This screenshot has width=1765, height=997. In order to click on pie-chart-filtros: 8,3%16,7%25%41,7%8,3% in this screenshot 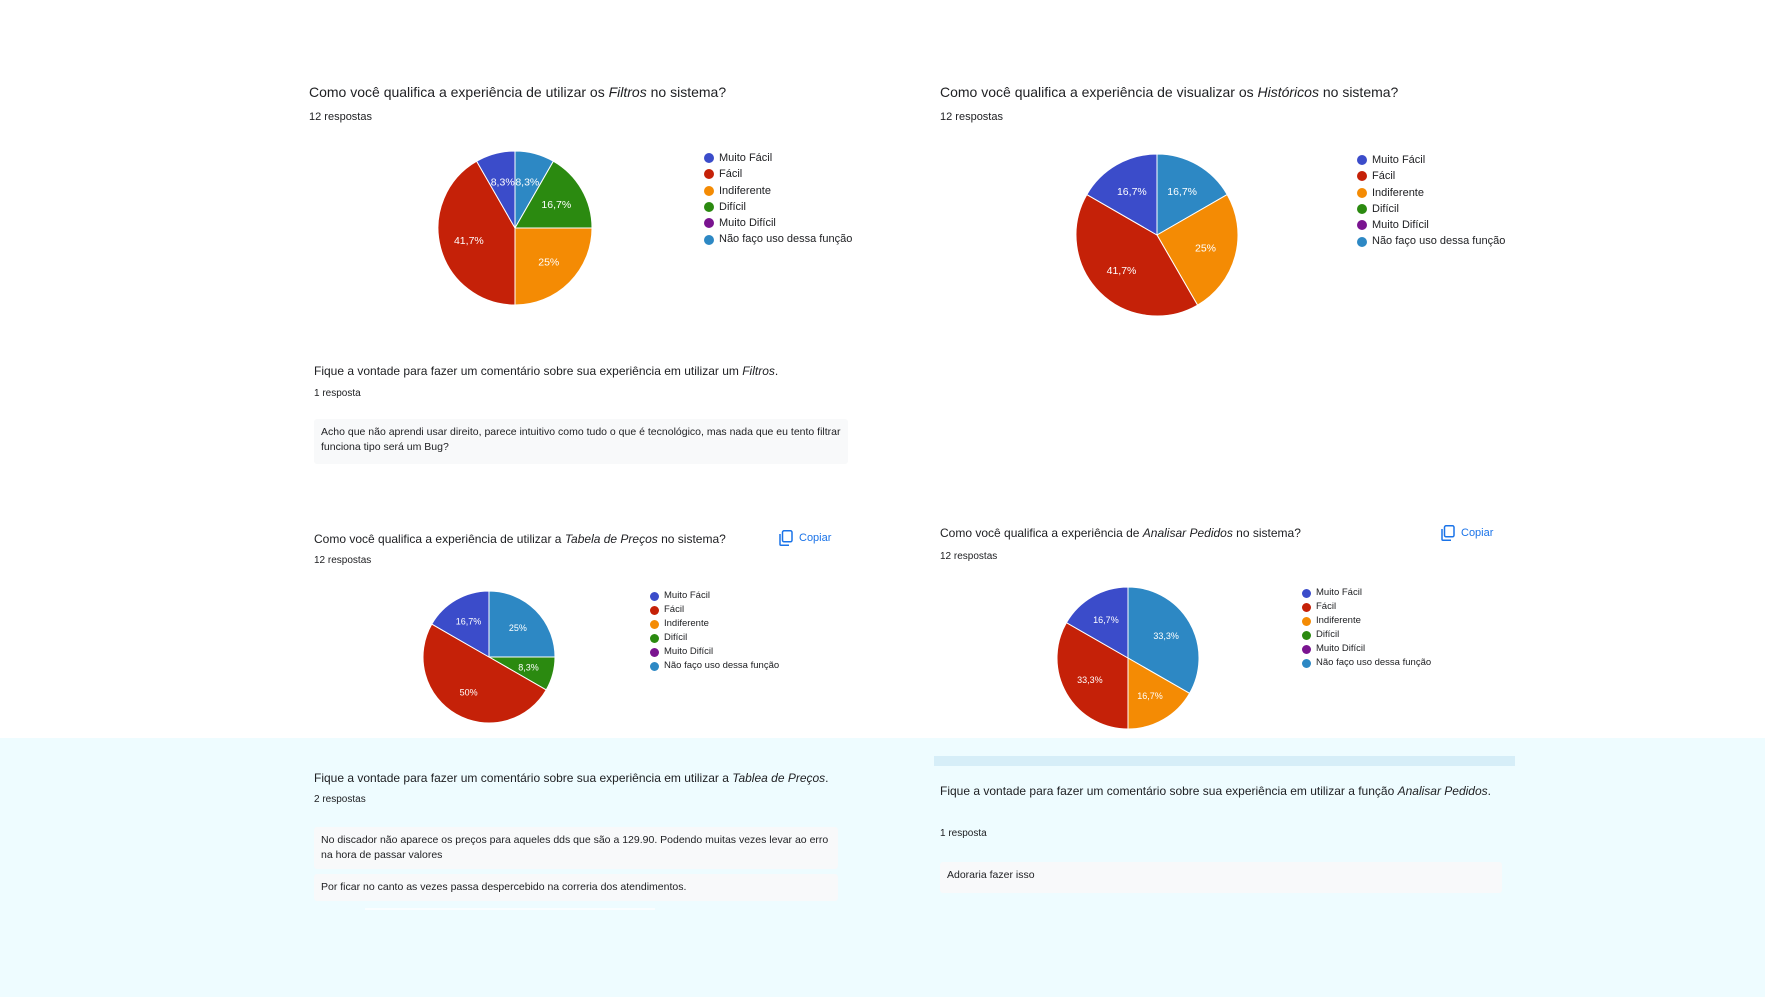, I will do `click(515, 228)`.